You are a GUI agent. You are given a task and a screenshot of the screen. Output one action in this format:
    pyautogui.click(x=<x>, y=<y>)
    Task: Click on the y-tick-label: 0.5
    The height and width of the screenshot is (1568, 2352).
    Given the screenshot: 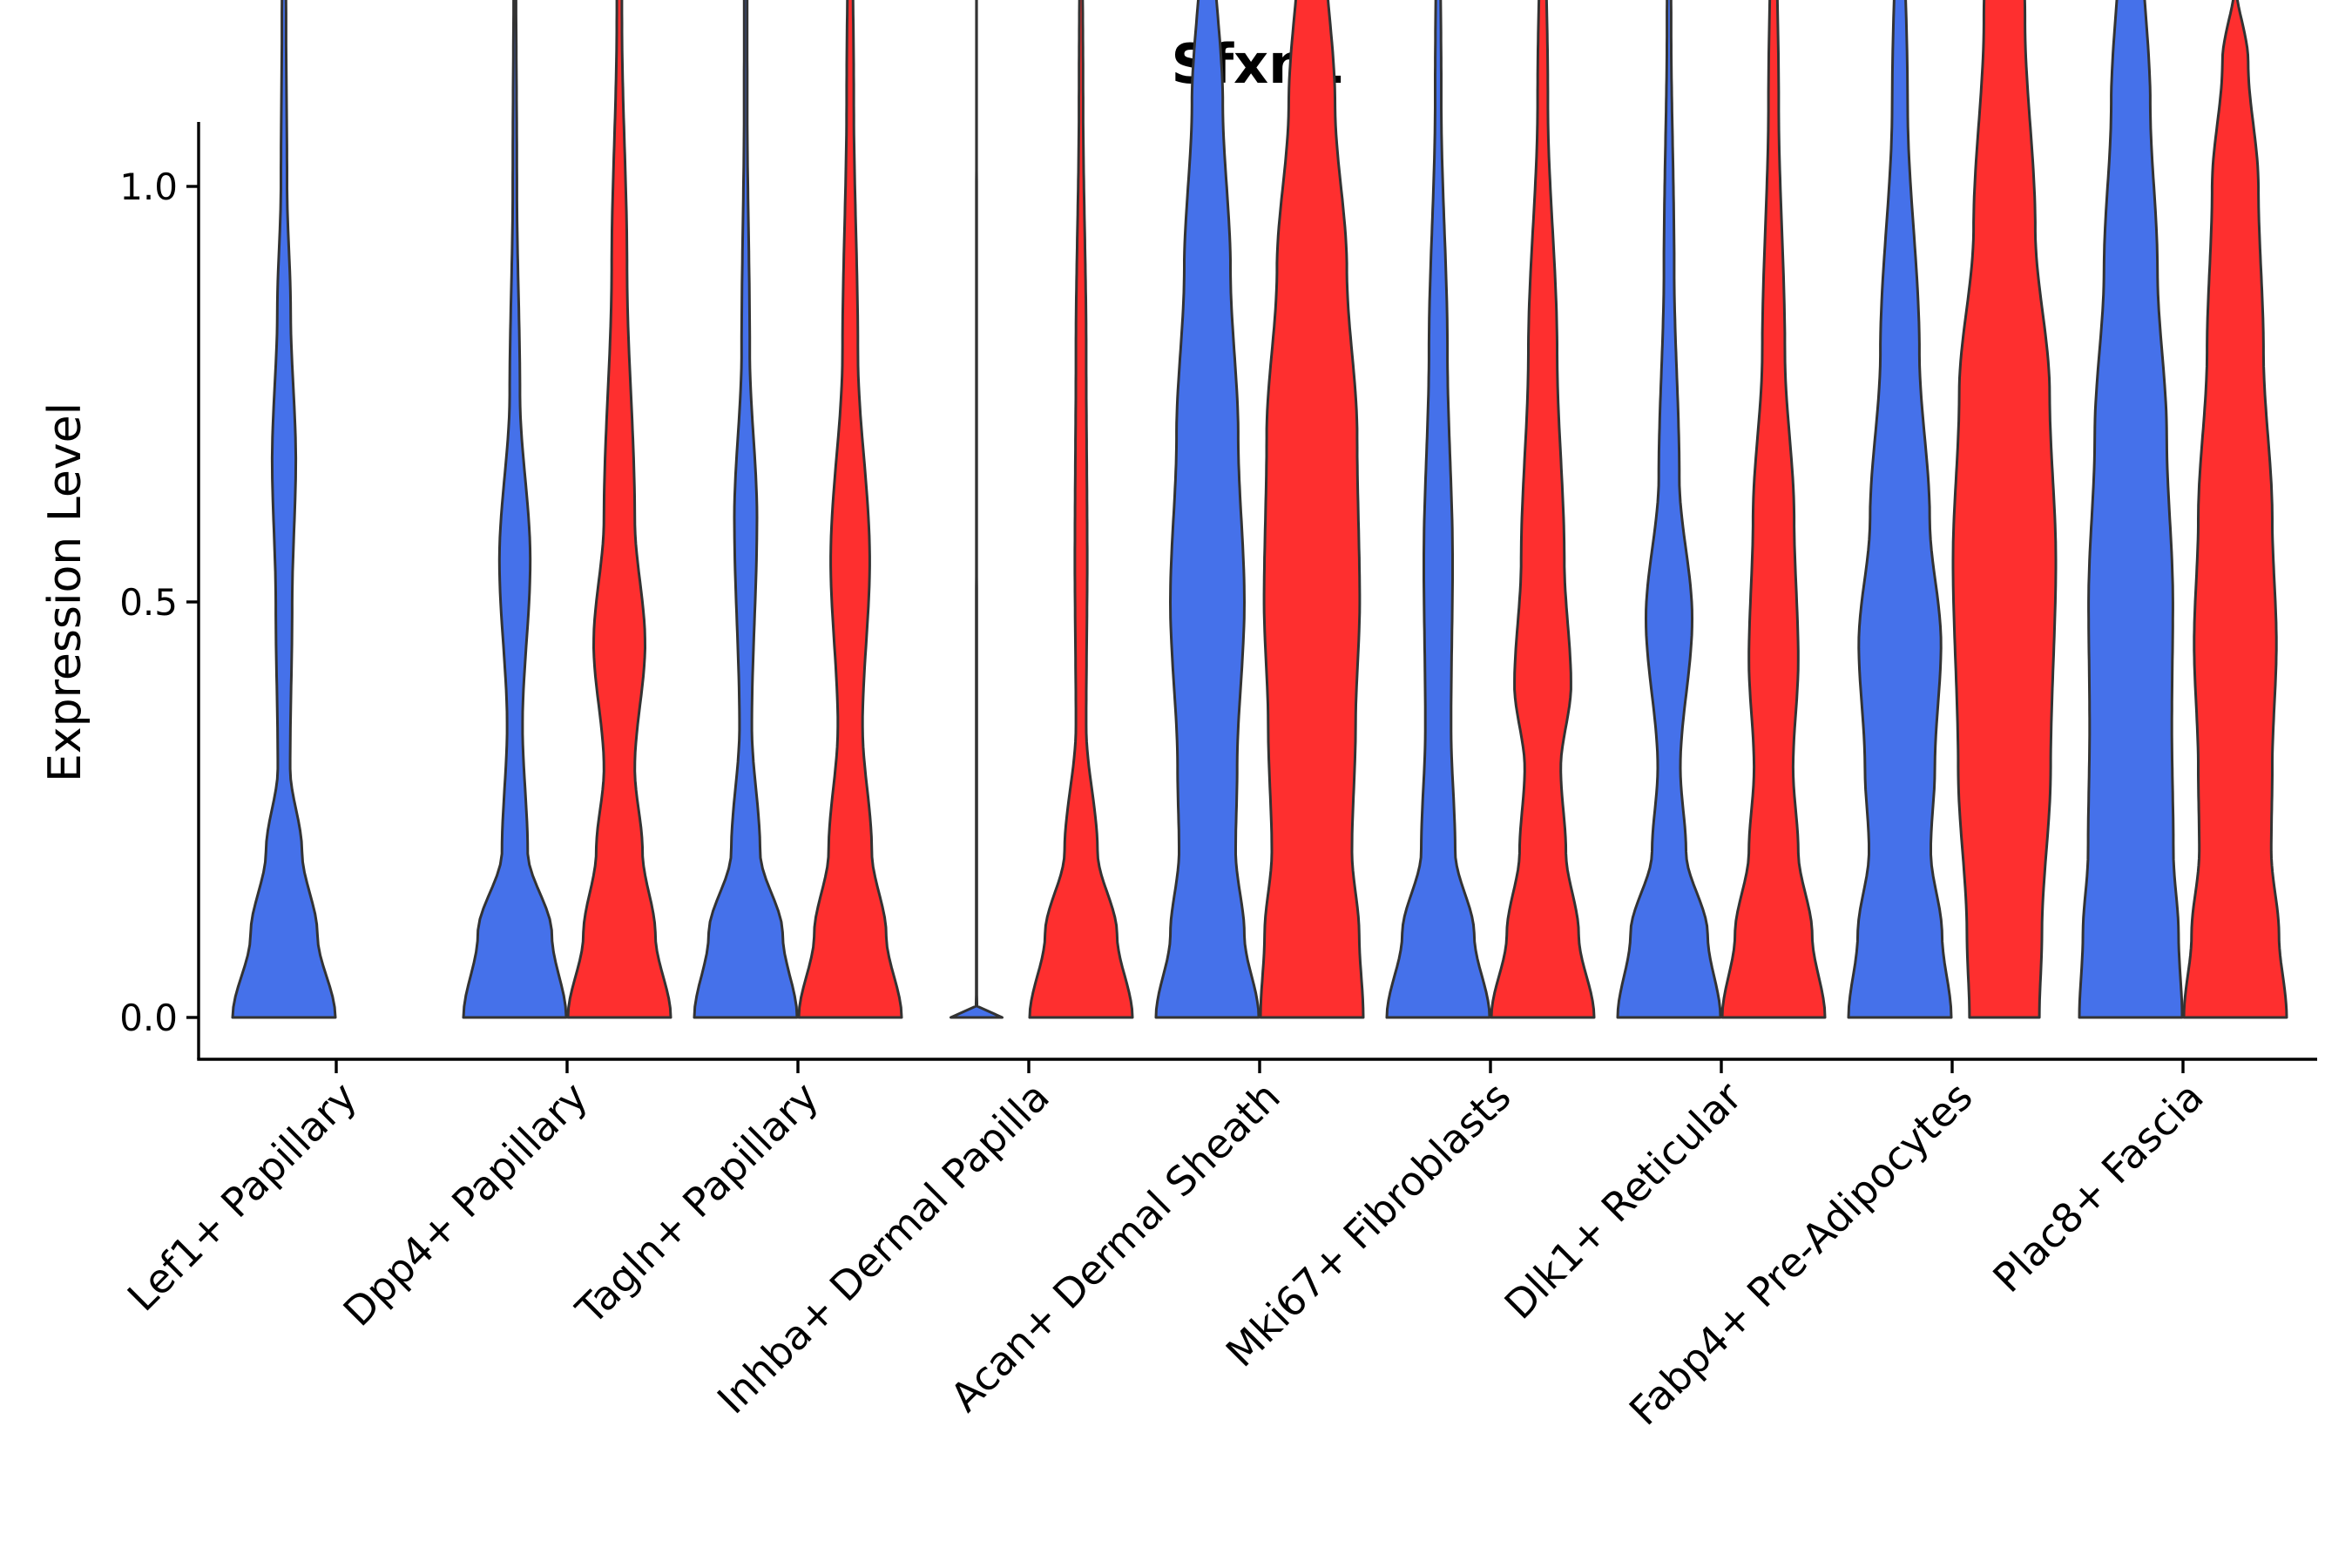 What is the action you would take?
    pyautogui.click(x=148, y=603)
    